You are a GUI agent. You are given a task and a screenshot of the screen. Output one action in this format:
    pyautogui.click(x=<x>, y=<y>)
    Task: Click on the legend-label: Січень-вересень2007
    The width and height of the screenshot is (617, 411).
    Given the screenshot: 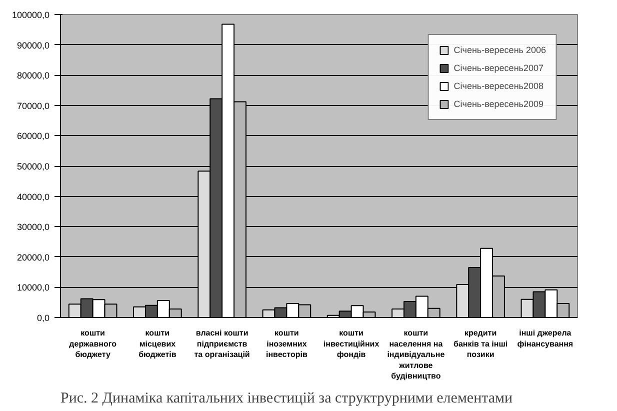 What is the action you would take?
    pyautogui.click(x=499, y=68)
    